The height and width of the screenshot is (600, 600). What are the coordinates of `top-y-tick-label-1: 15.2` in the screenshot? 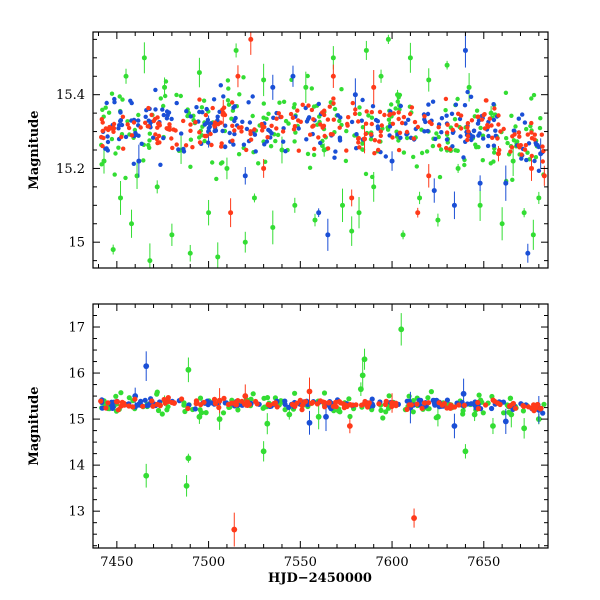 It's located at (70, 169).